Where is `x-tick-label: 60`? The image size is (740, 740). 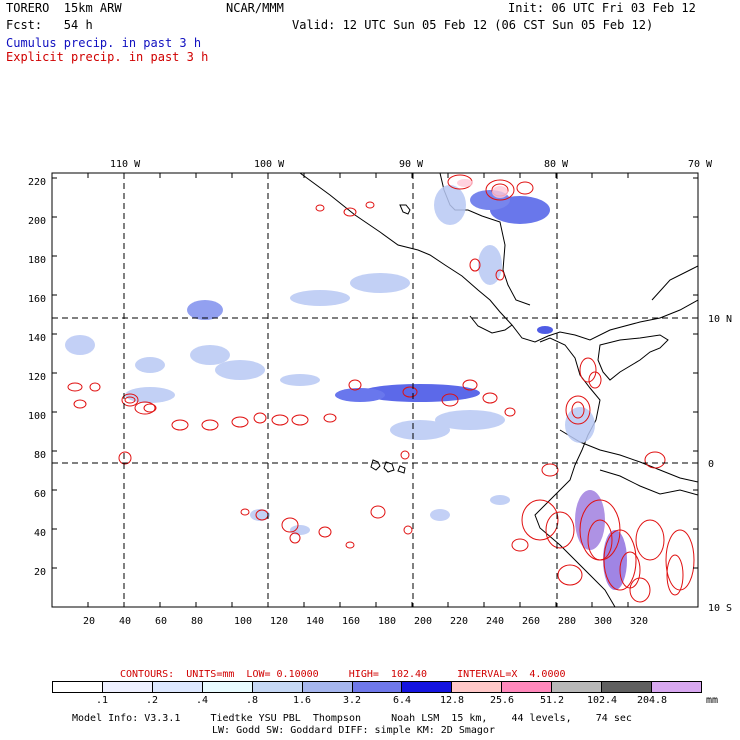
x-tick-label: 60 is located at coordinates (161, 621).